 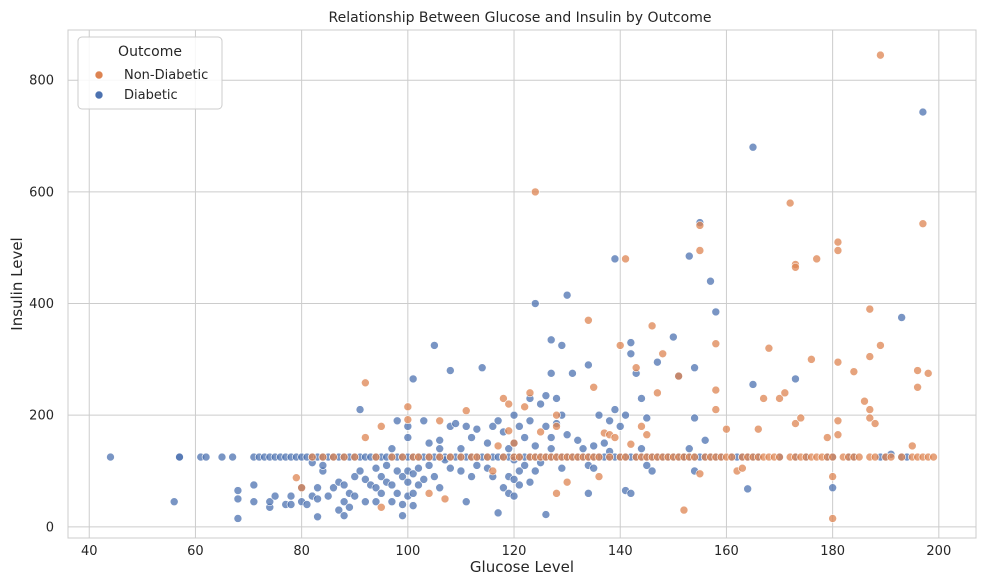 I want to click on legend: Outcome Non-Diabetic Diabetic, so click(x=150, y=73).